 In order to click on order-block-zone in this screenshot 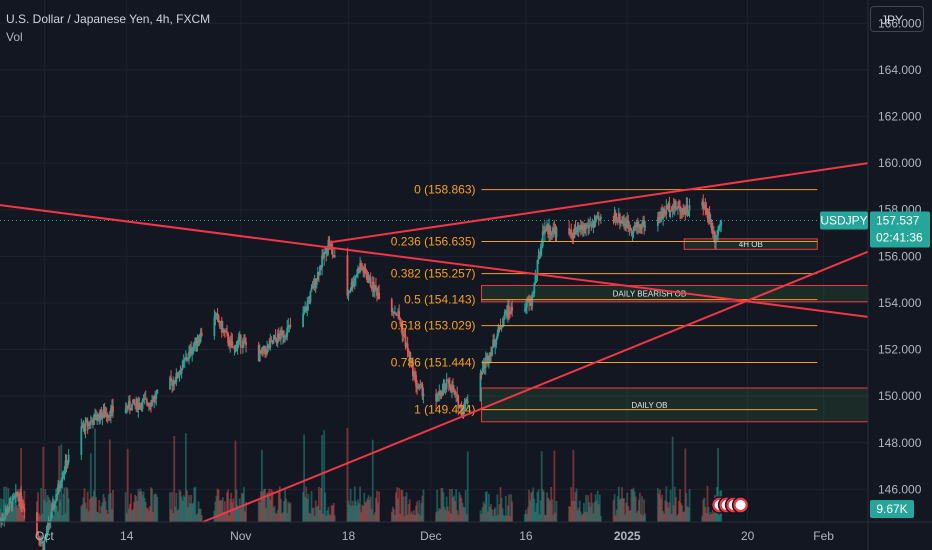, I will do `click(750, 244)`.